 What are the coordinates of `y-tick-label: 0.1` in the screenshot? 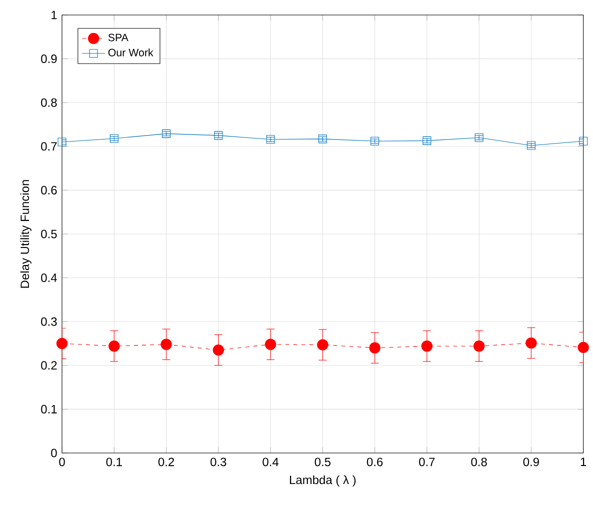 It's located at (49, 409).